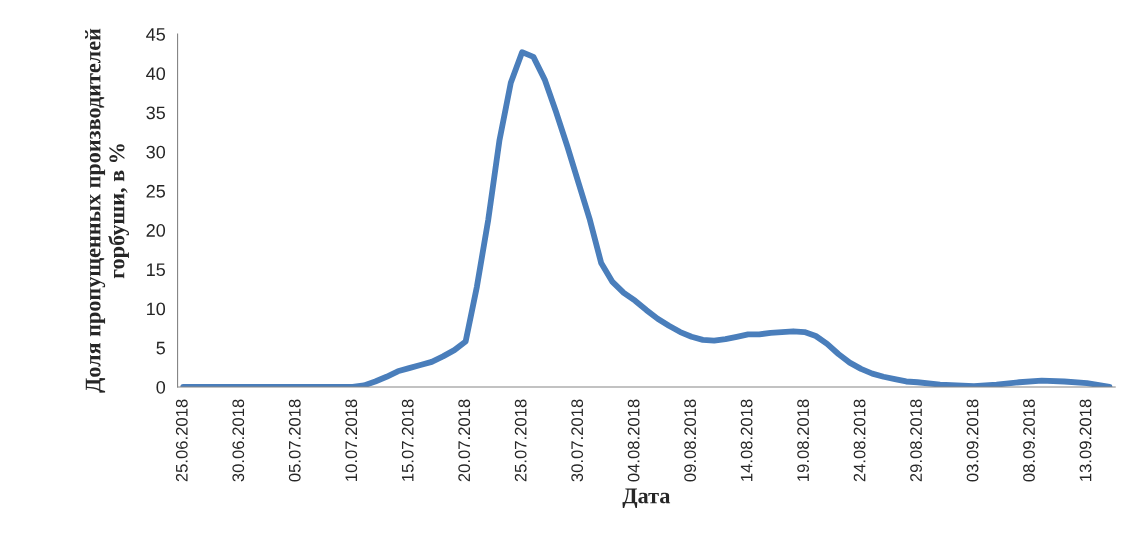 This screenshot has height=533, width=1131. Describe the element at coordinates (464, 440) in the screenshot. I see `x-tick-label: 20.07.2018` at that location.